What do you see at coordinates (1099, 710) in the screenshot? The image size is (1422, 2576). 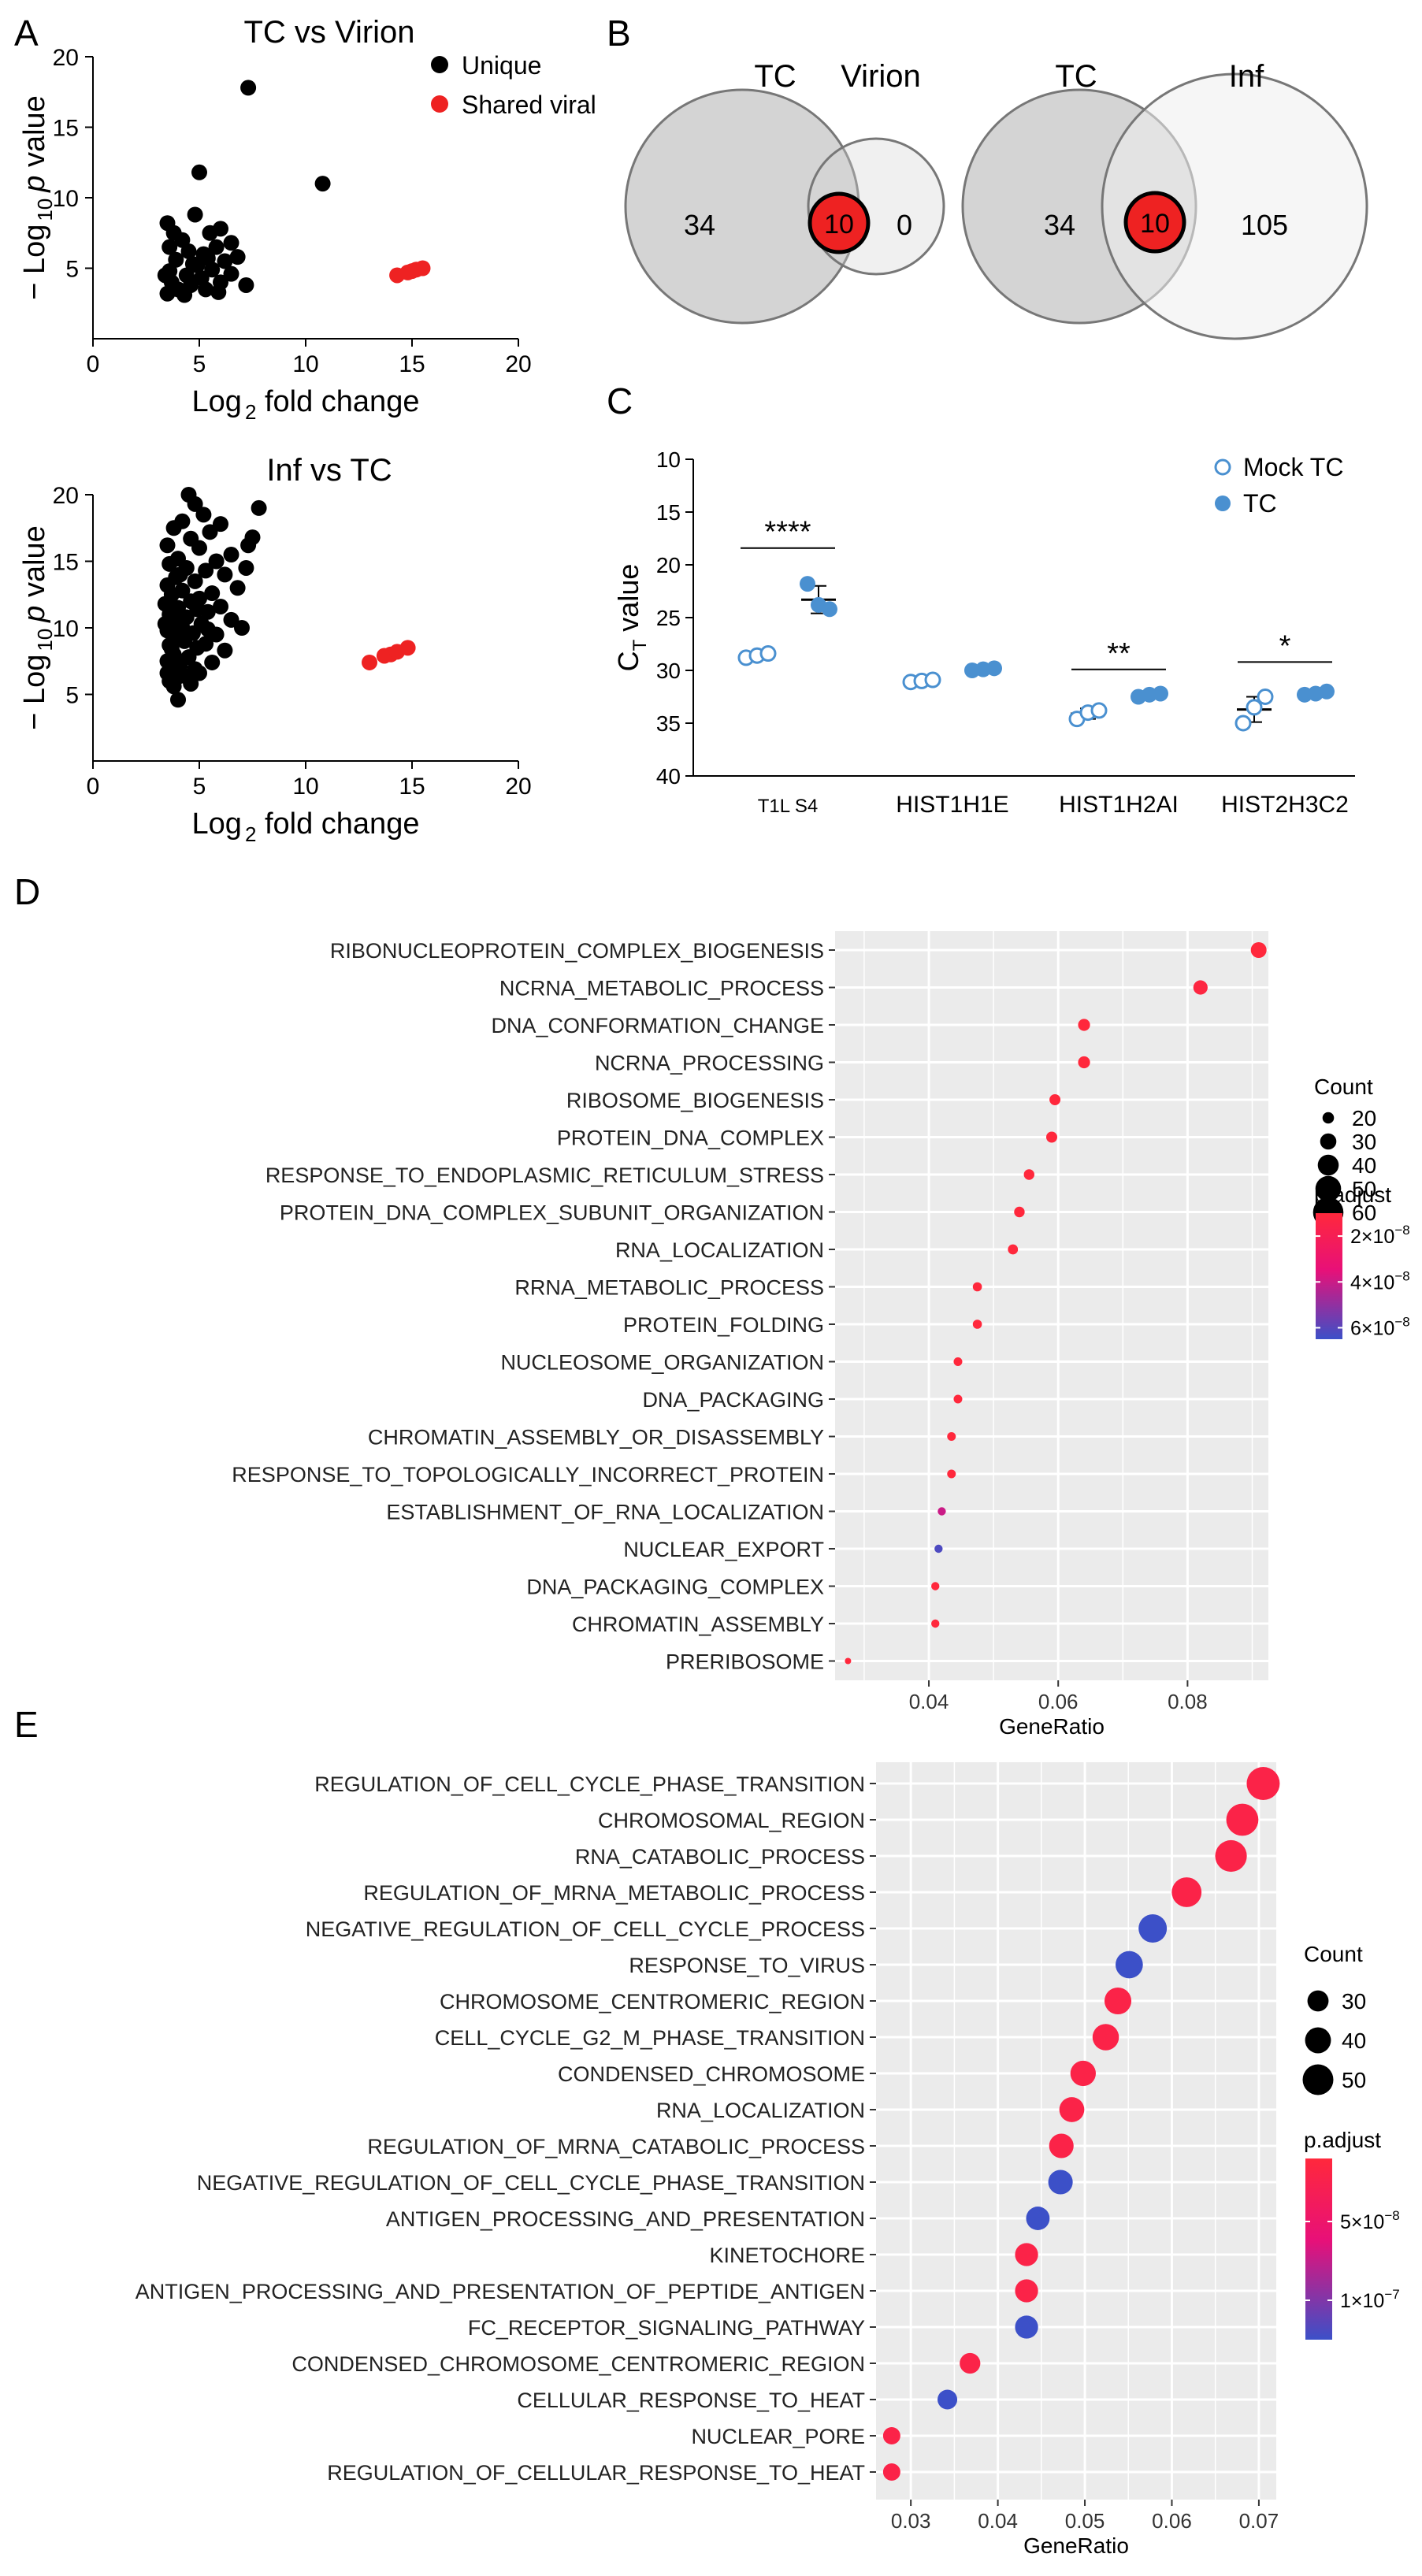 I see `data-point-mock-tc` at bounding box center [1099, 710].